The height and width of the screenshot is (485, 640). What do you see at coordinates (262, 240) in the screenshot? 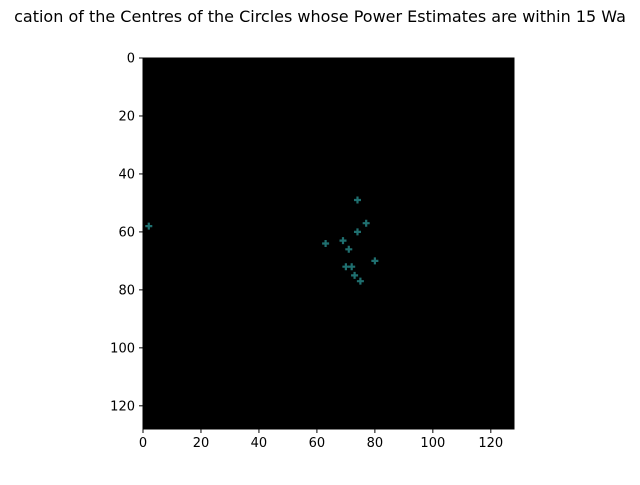
I see `data-points` at bounding box center [262, 240].